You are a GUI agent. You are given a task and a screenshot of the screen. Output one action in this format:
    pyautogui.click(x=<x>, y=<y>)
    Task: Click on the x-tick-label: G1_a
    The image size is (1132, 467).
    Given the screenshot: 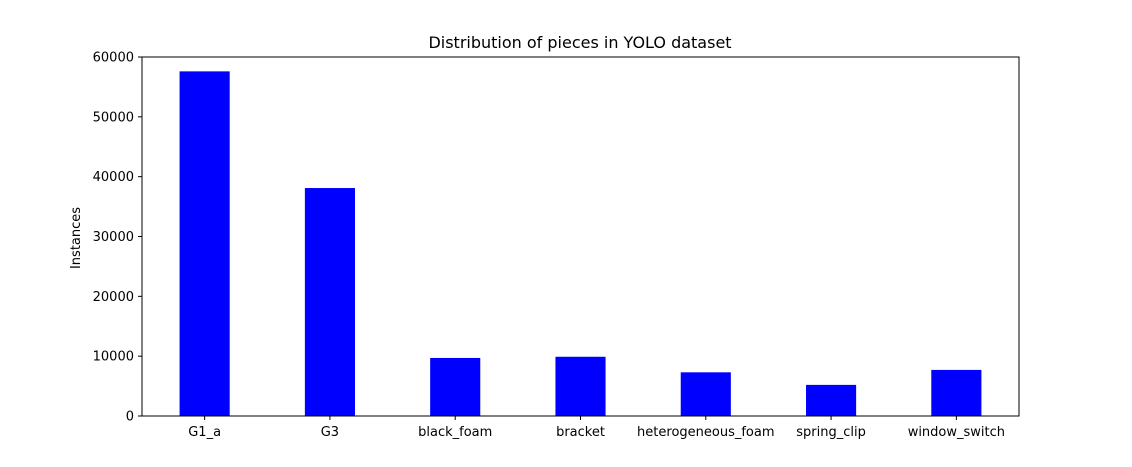 What is the action you would take?
    pyautogui.click(x=204, y=432)
    